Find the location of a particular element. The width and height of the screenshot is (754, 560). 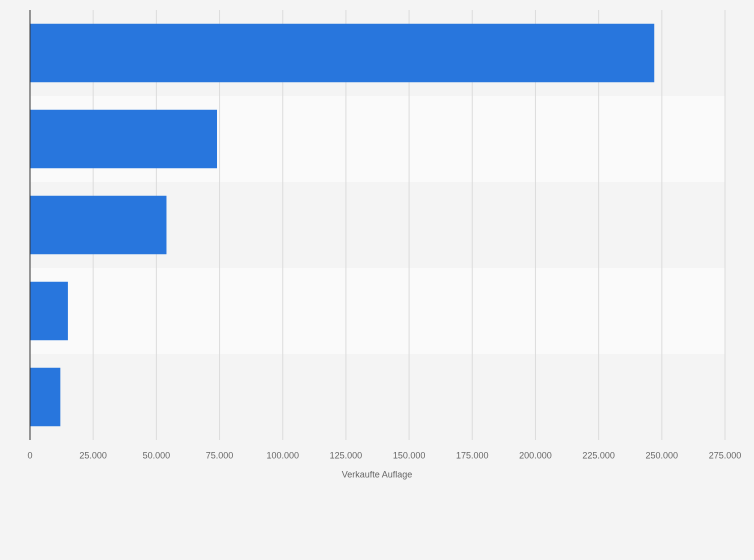

x-axis-title: Verkaufte Auflage is located at coordinates (377, 474).